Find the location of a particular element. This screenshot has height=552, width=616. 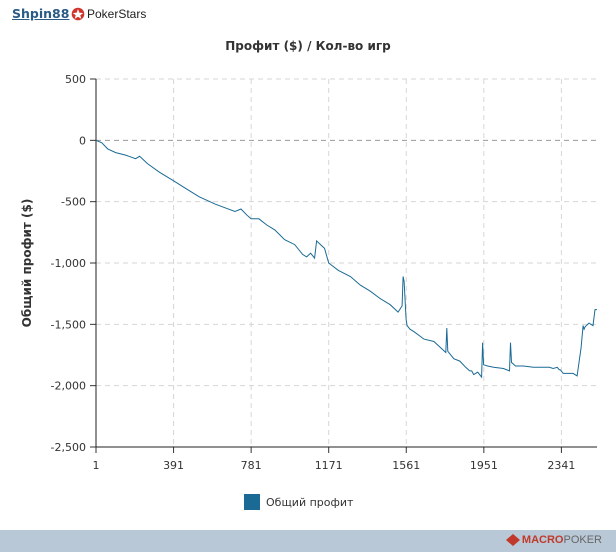

site-name: PokerStars is located at coordinates (117, 14).